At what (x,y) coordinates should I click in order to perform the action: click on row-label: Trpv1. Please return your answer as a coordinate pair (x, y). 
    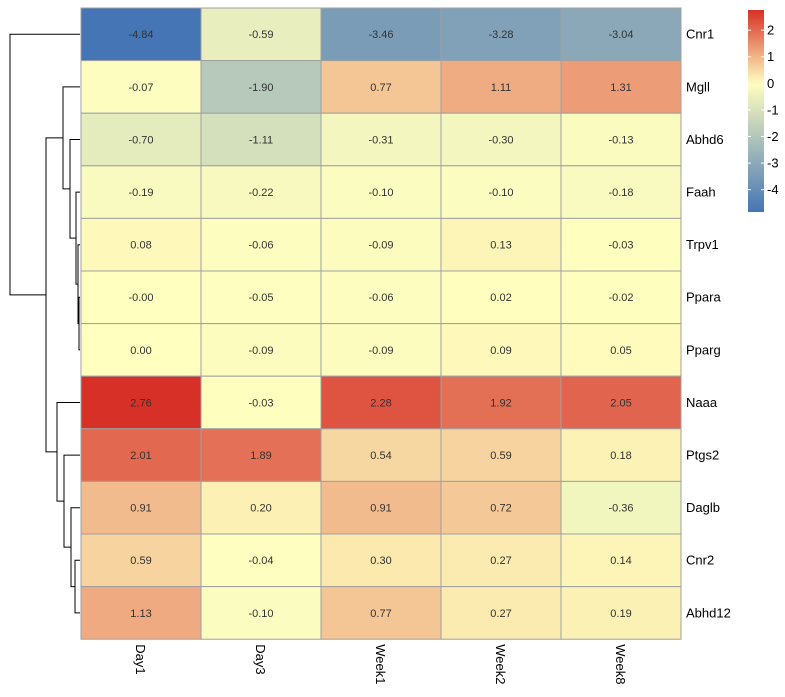
    Looking at the image, I should click on (702, 244).